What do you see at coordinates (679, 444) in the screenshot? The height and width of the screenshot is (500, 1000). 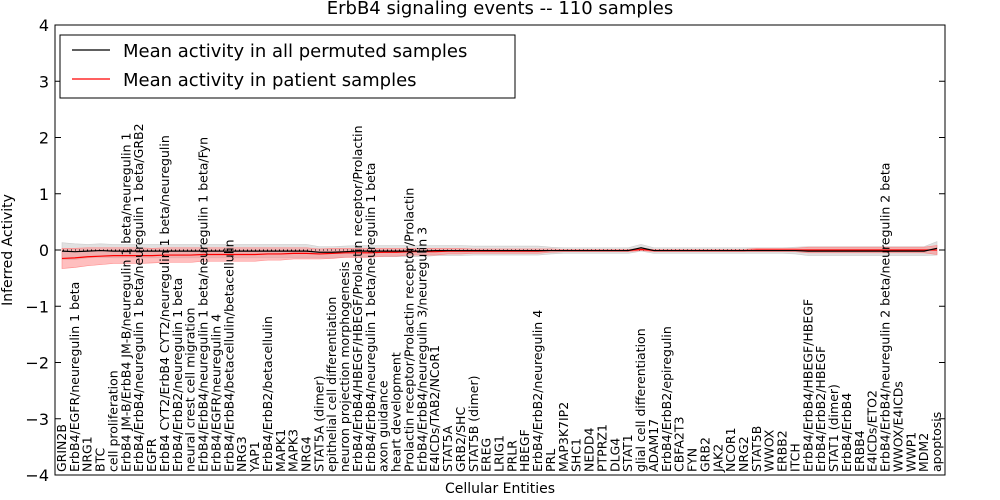 I see `category-label: CBFA2T3` at bounding box center [679, 444].